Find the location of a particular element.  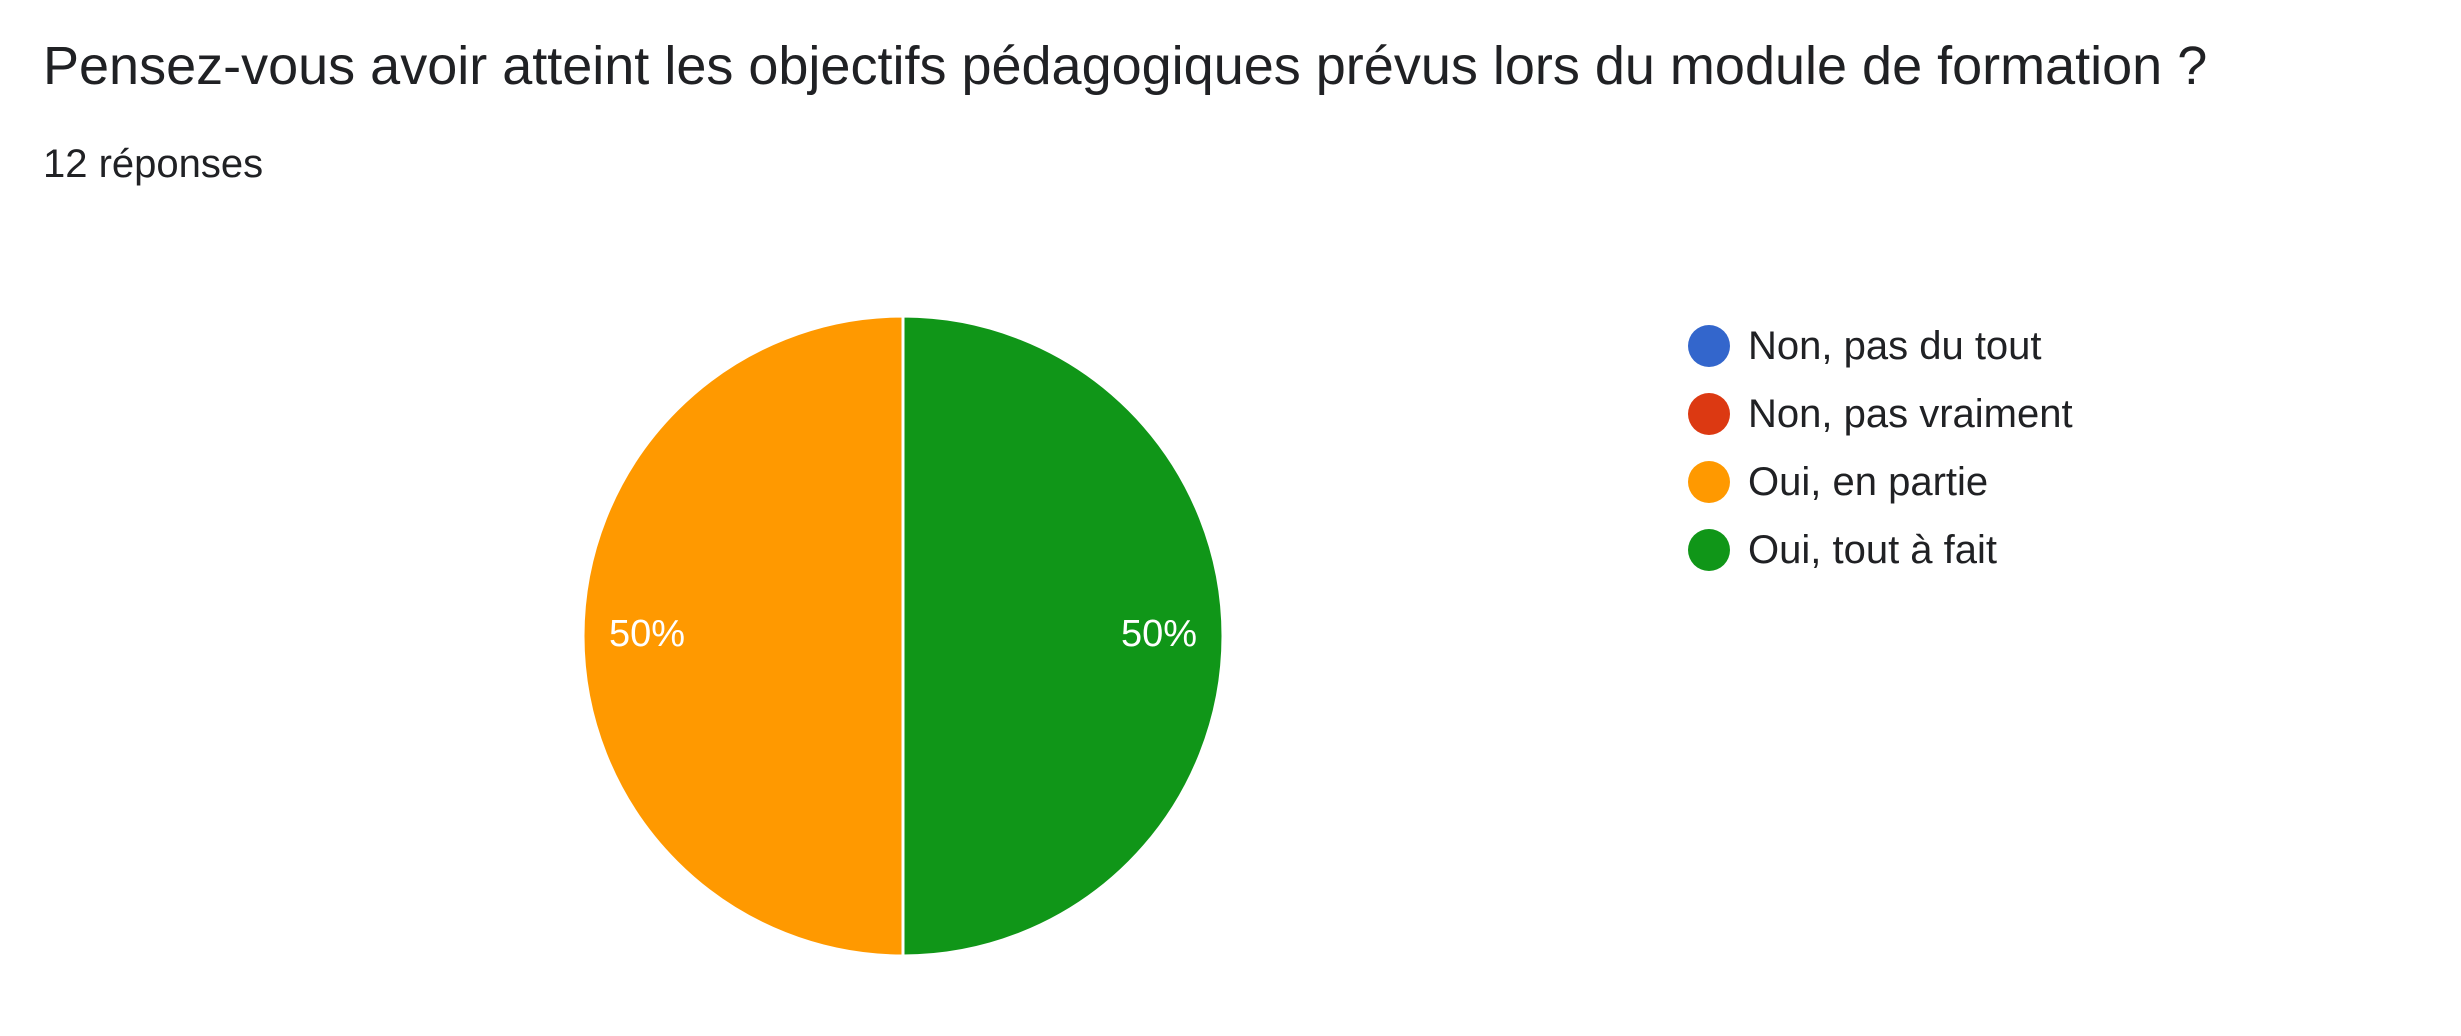

legend-item: Oui, en partie is located at coordinates (2038, 482).